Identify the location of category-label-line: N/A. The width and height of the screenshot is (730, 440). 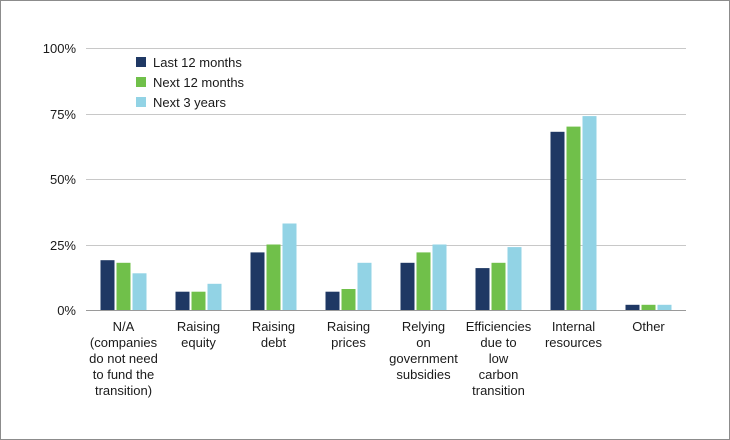
(124, 326).